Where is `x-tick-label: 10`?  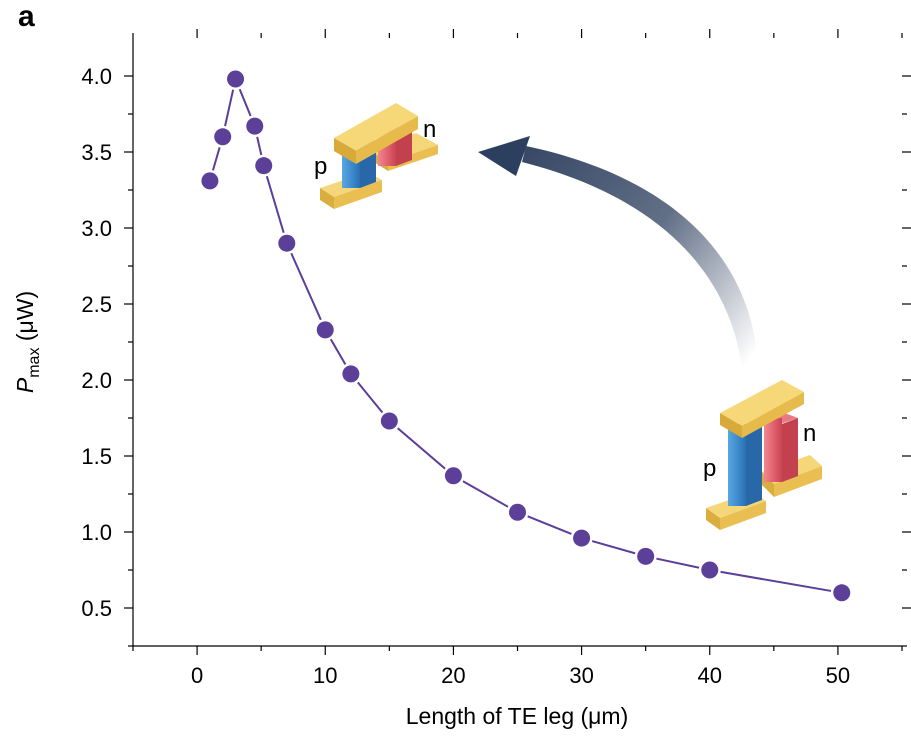
x-tick-label: 10 is located at coordinates (325, 675).